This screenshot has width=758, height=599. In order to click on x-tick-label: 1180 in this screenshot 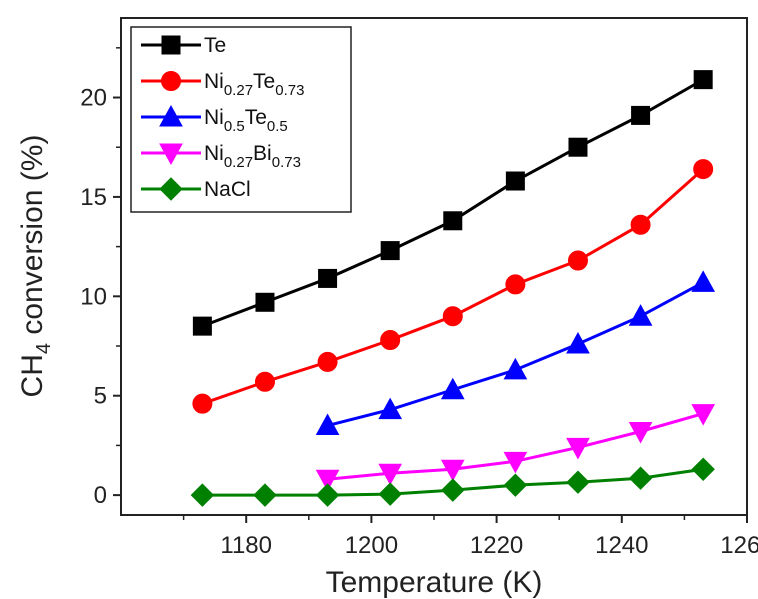, I will do `click(246, 545)`.